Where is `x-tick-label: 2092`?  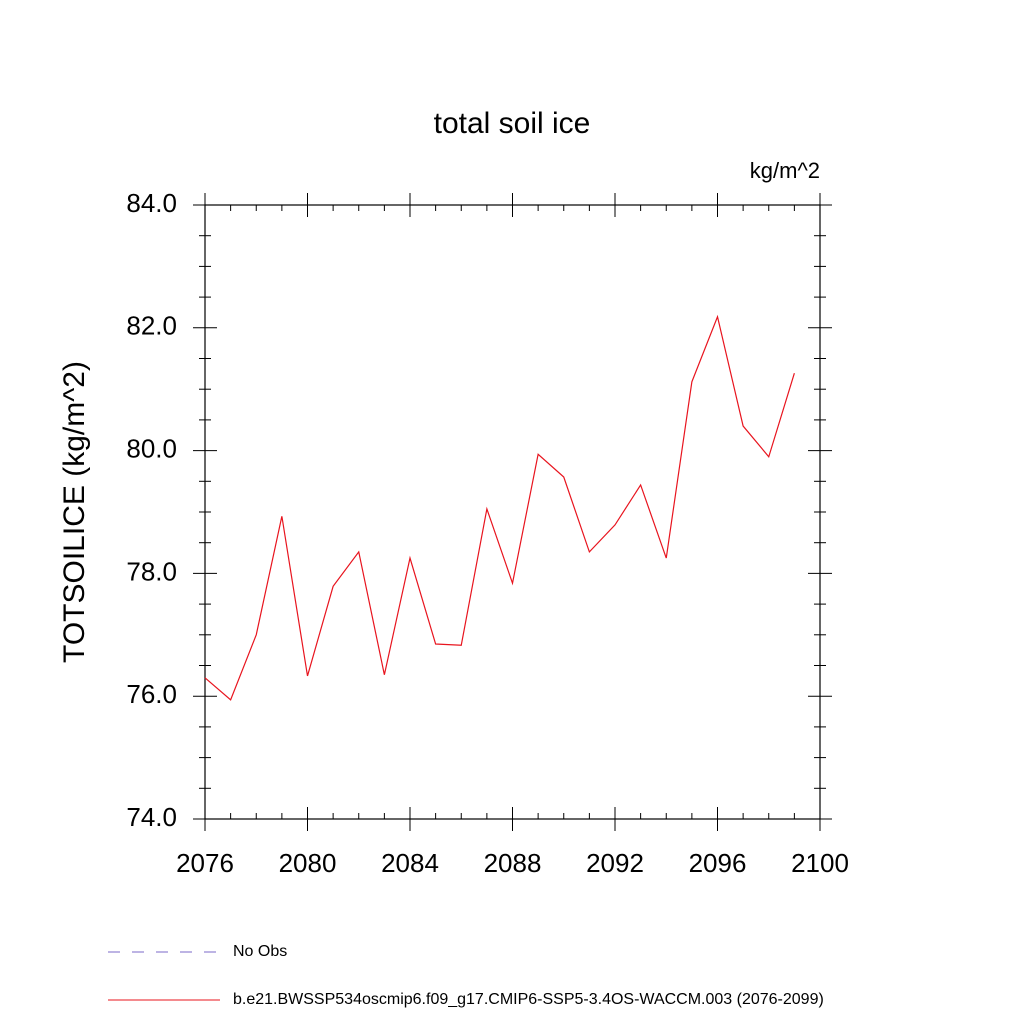
x-tick-label: 2092 is located at coordinates (615, 863).